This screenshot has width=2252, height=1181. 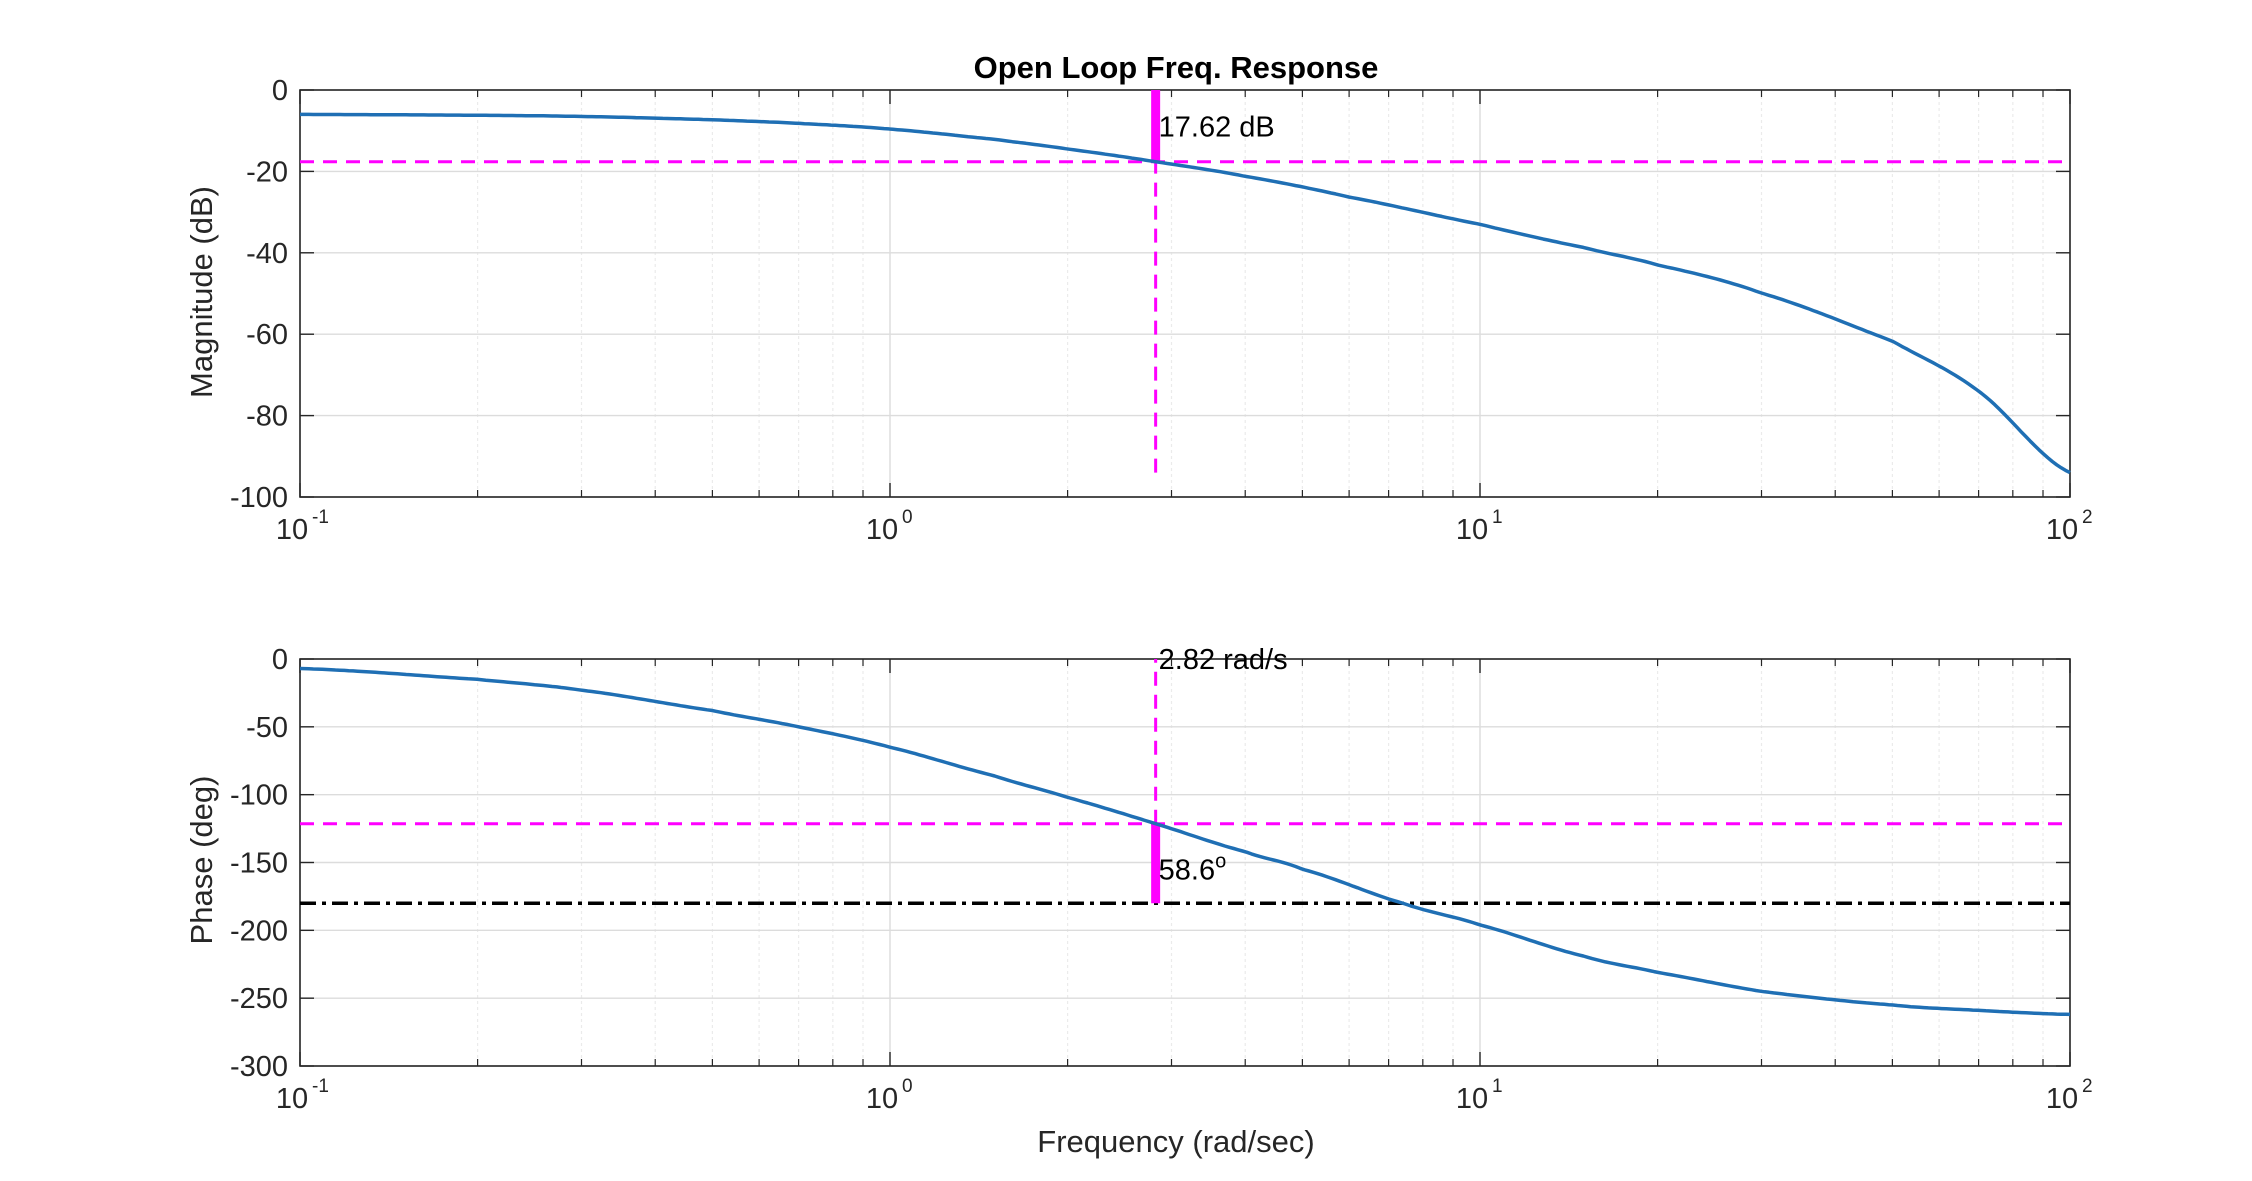 I want to click on annotation-degree-sup: o, so click(x=1220, y=861).